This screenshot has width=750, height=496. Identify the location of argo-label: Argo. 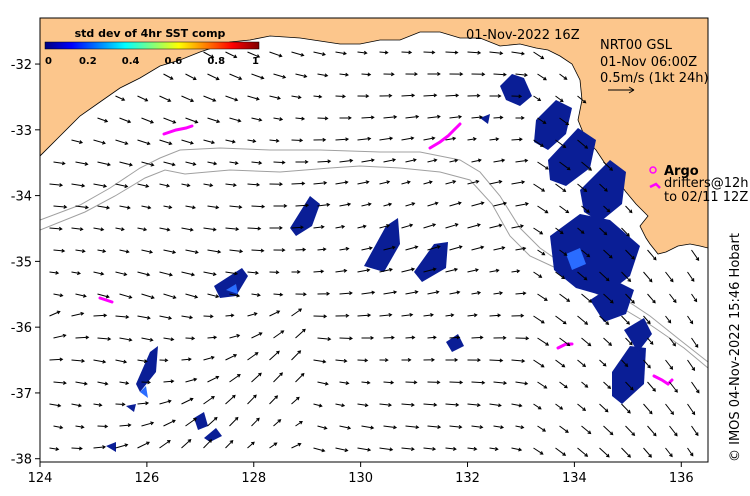
(681, 171).